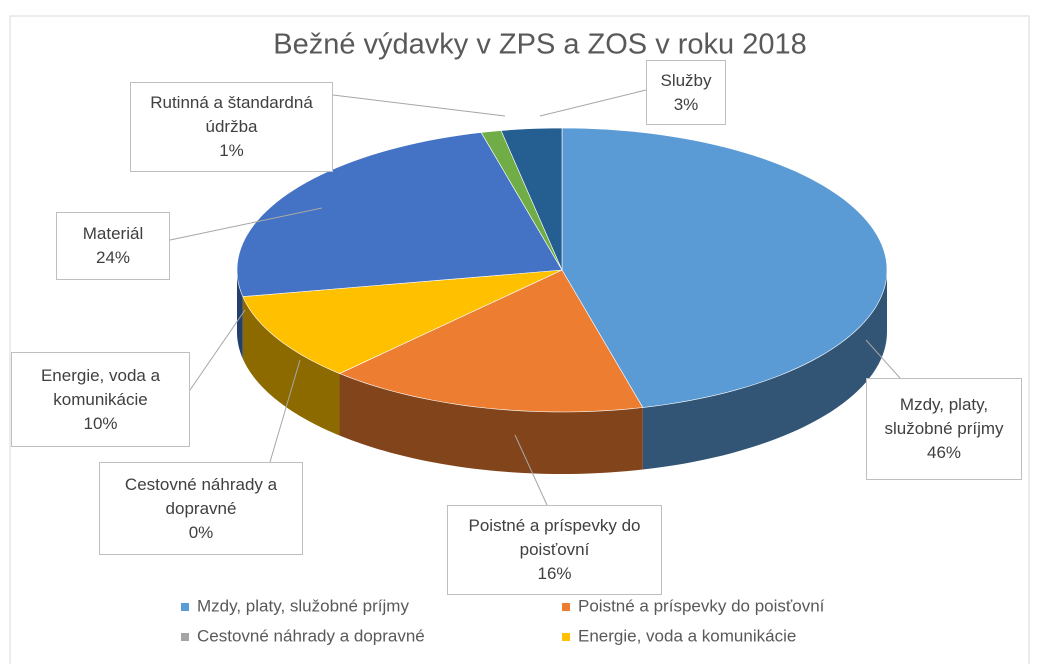 This screenshot has height=664, width=1040. What do you see at coordinates (113, 233) in the screenshot?
I see `data-label-text: Materiál` at bounding box center [113, 233].